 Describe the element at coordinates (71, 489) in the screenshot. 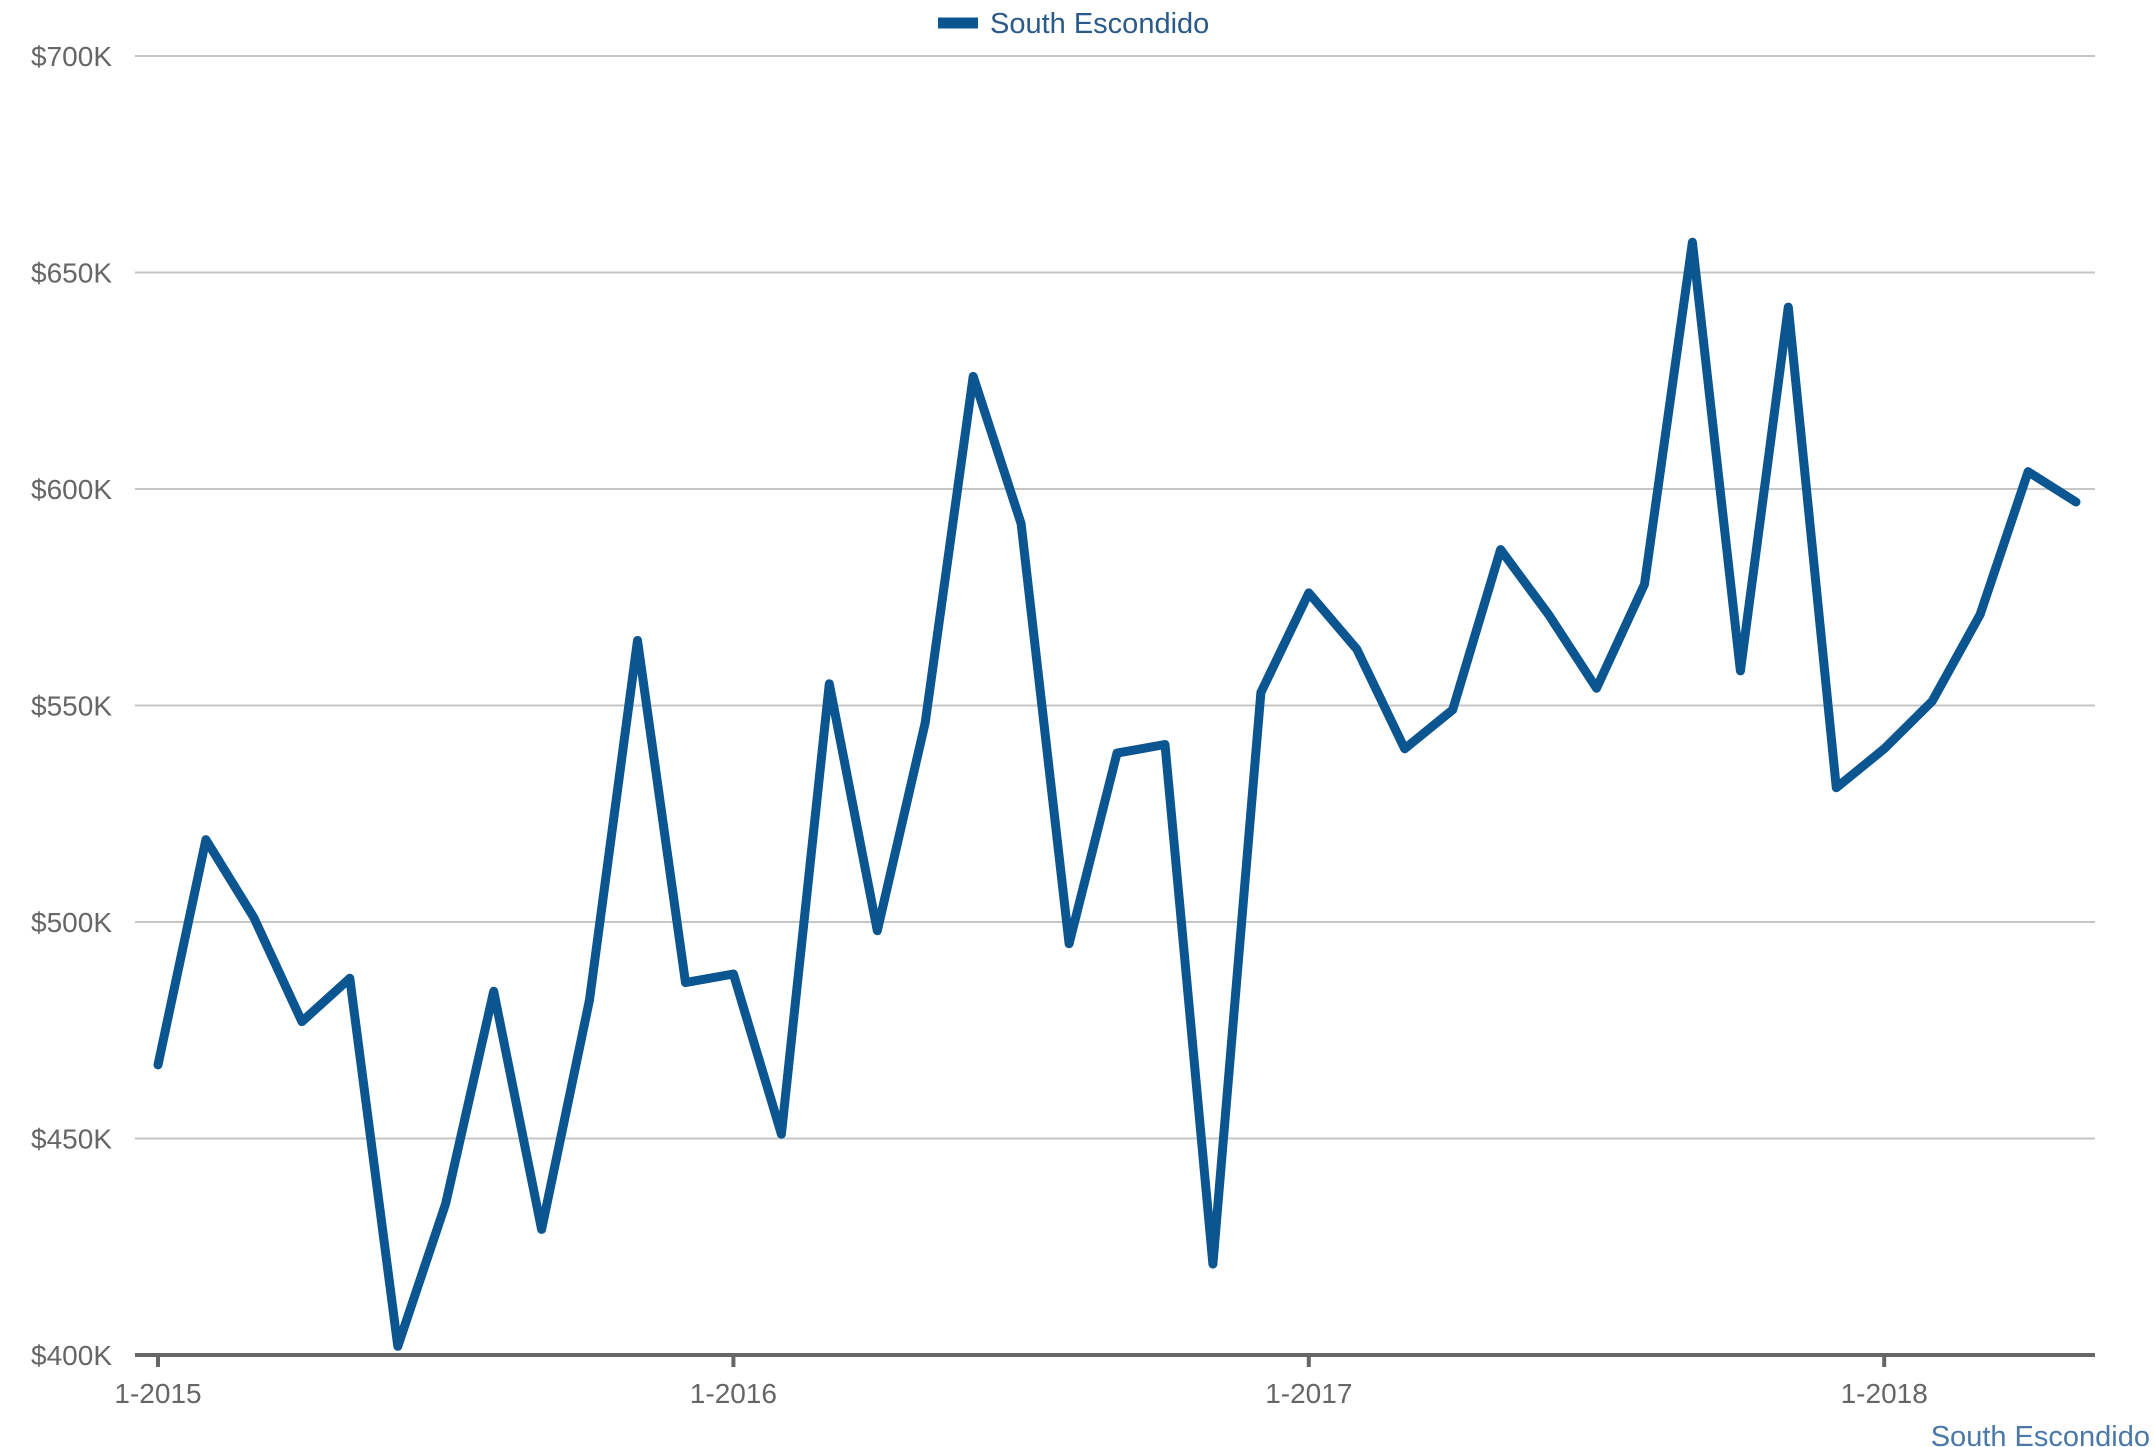

I see `y-tick-label: $600K` at that location.